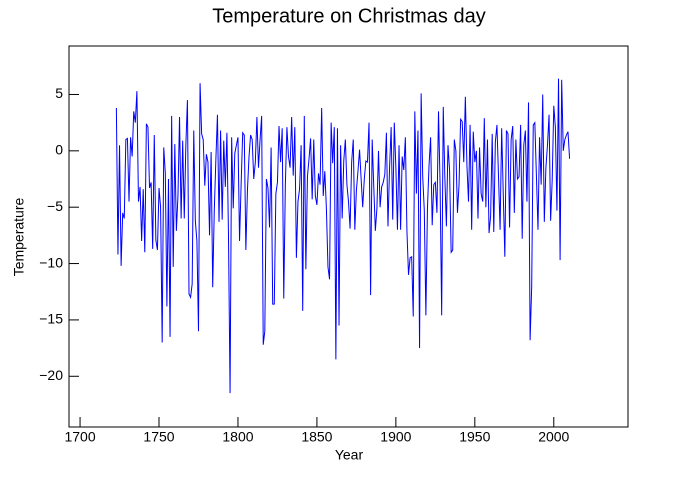 Image resolution: width=698 pixels, height=480 pixels. Describe the element at coordinates (51, 262) in the screenshot. I see `y-tick-label: −10` at that location.